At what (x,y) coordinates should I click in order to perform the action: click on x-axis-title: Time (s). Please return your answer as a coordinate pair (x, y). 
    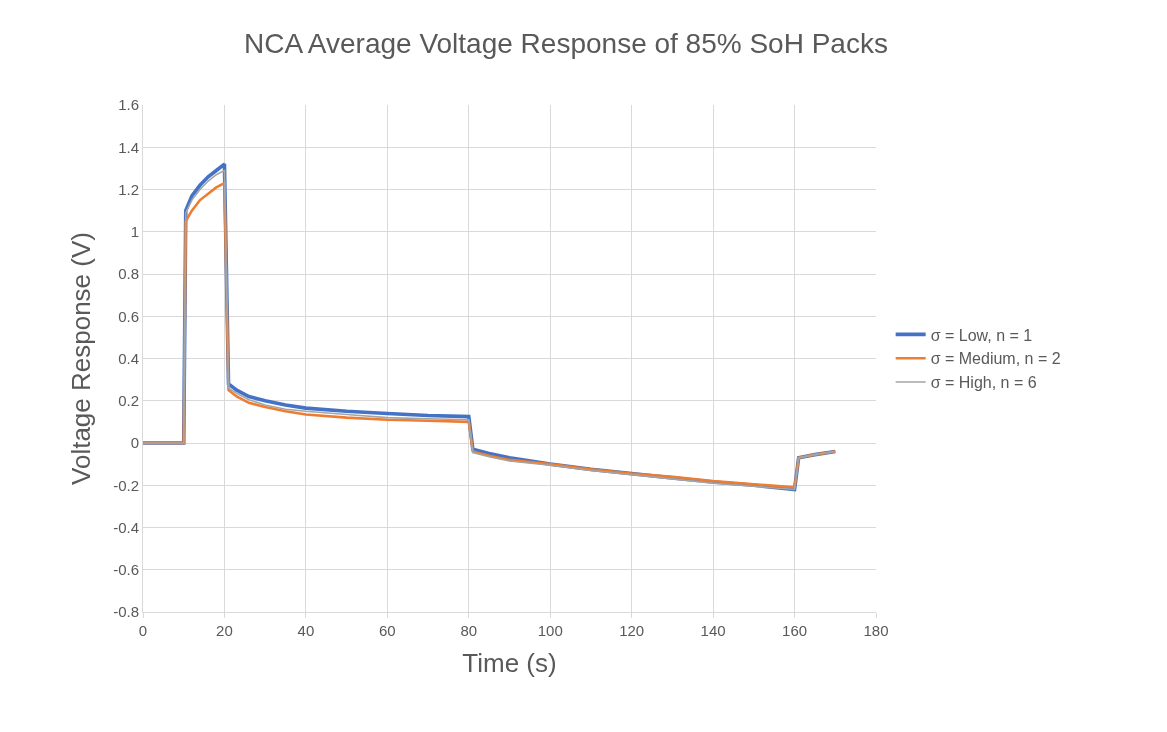
    Looking at the image, I should click on (509, 662).